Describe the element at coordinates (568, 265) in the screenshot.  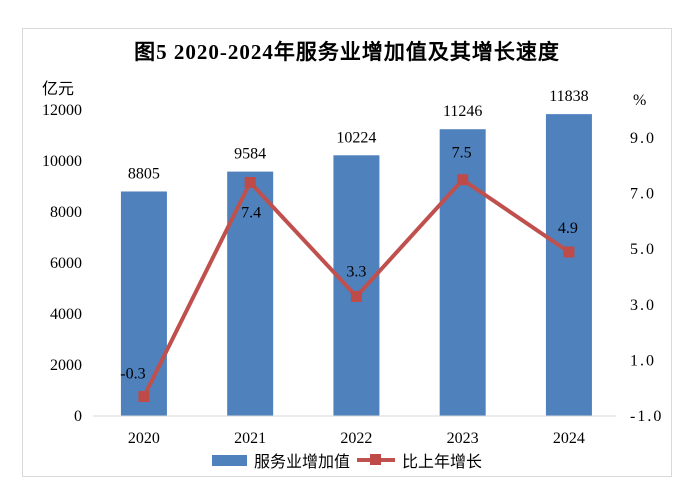
I see `bar-2024` at that location.